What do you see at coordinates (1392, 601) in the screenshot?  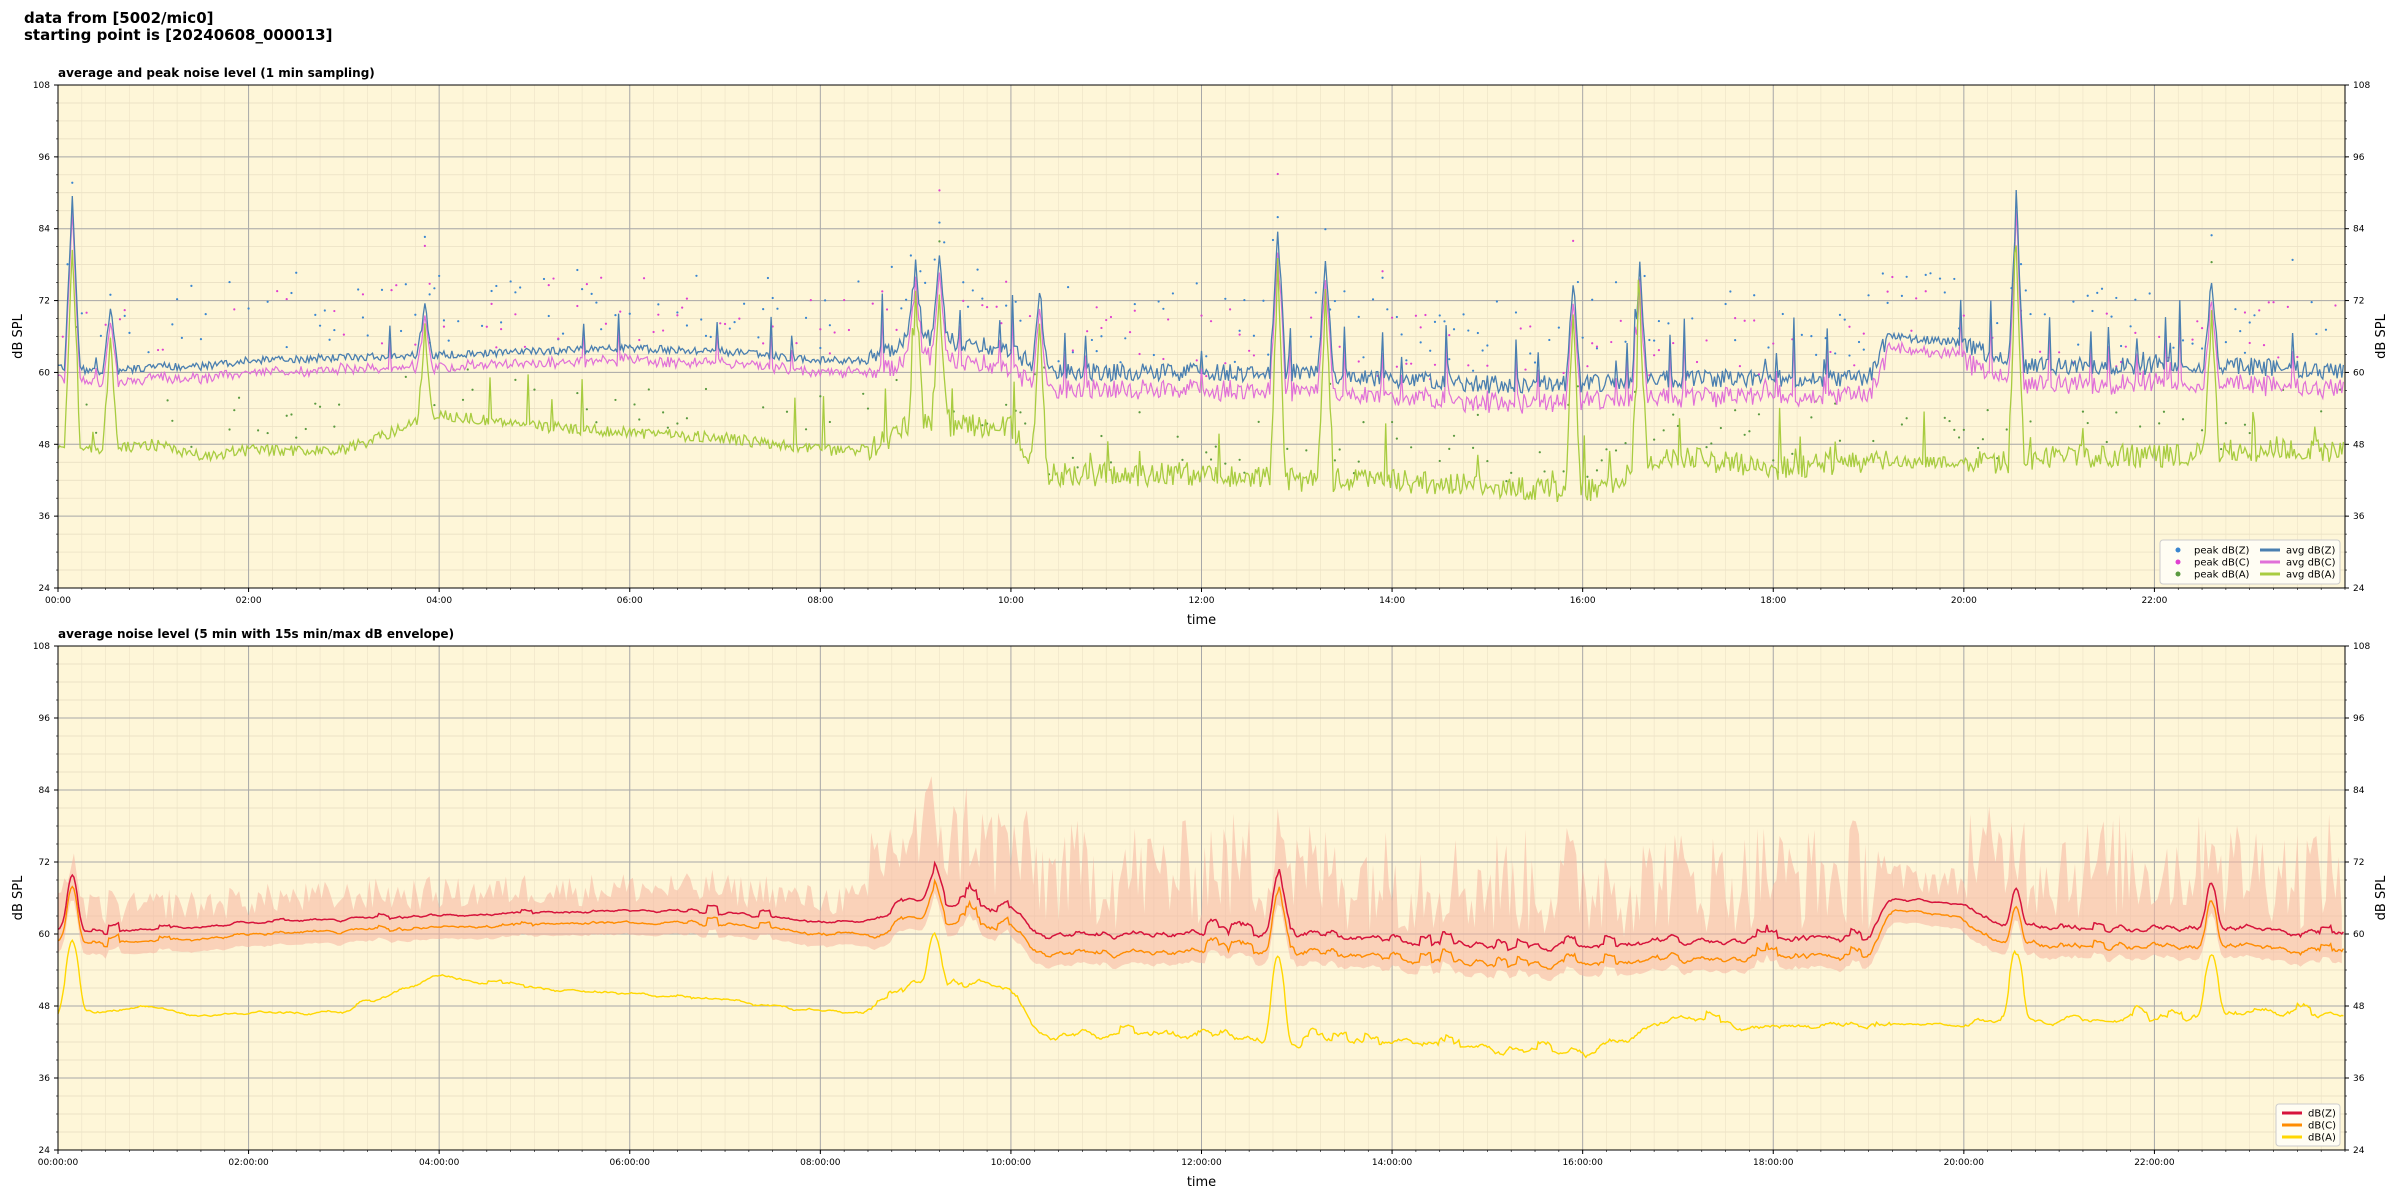 I see `x-tick-label: 14:00` at bounding box center [1392, 601].